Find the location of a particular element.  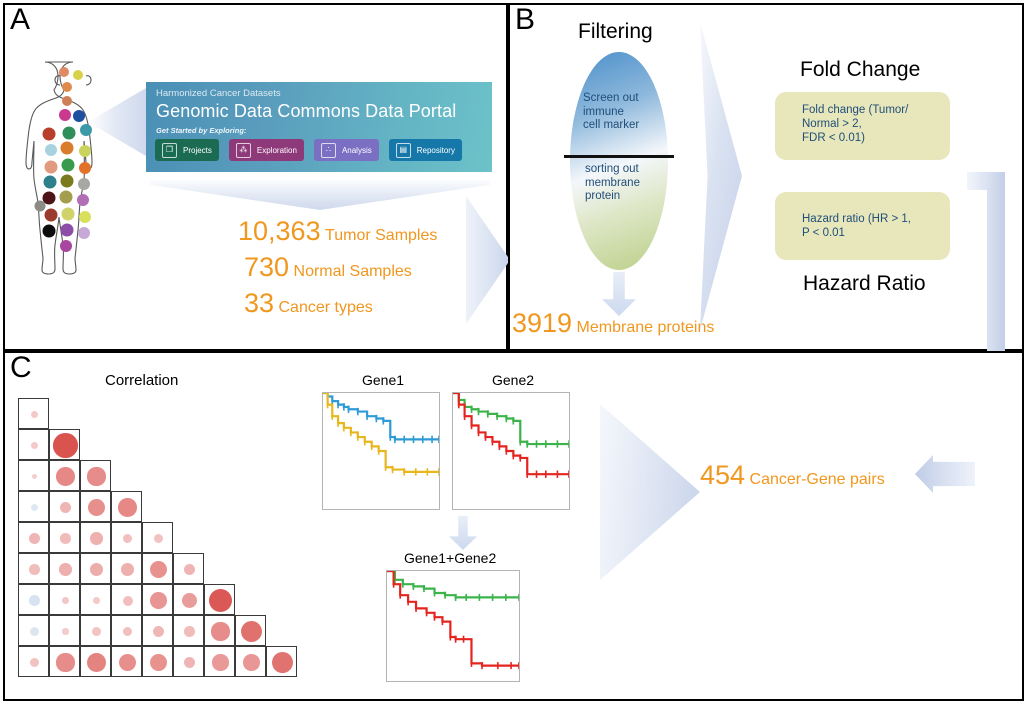

human-body-cancer-sites is located at coordinates (73, 168).